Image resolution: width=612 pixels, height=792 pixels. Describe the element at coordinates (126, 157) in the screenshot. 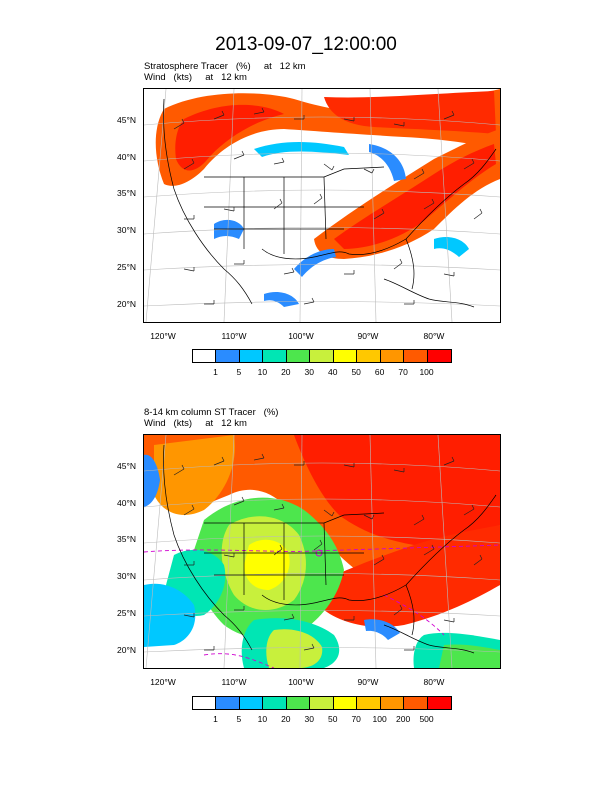

I see `panel1-lat-label: 40°N` at that location.